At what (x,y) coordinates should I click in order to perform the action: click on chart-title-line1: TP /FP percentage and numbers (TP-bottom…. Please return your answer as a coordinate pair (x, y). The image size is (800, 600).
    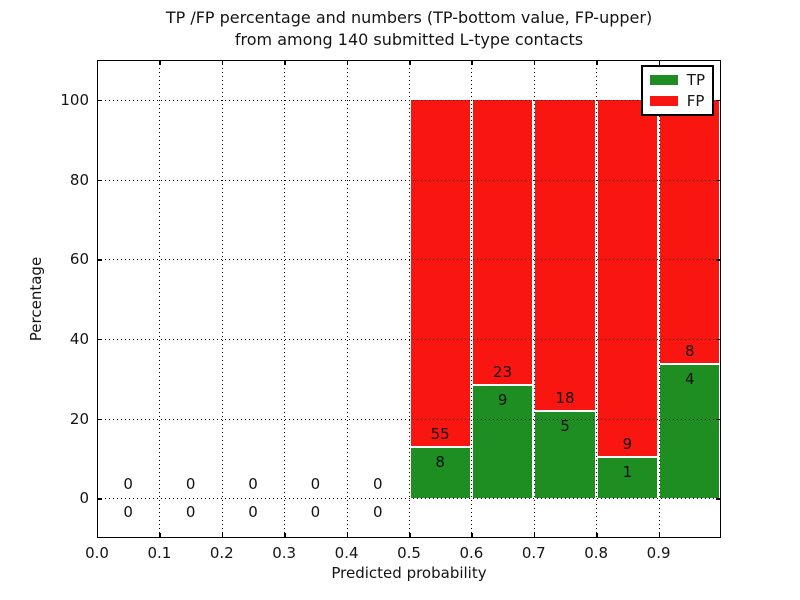
    Looking at the image, I should click on (409, 17).